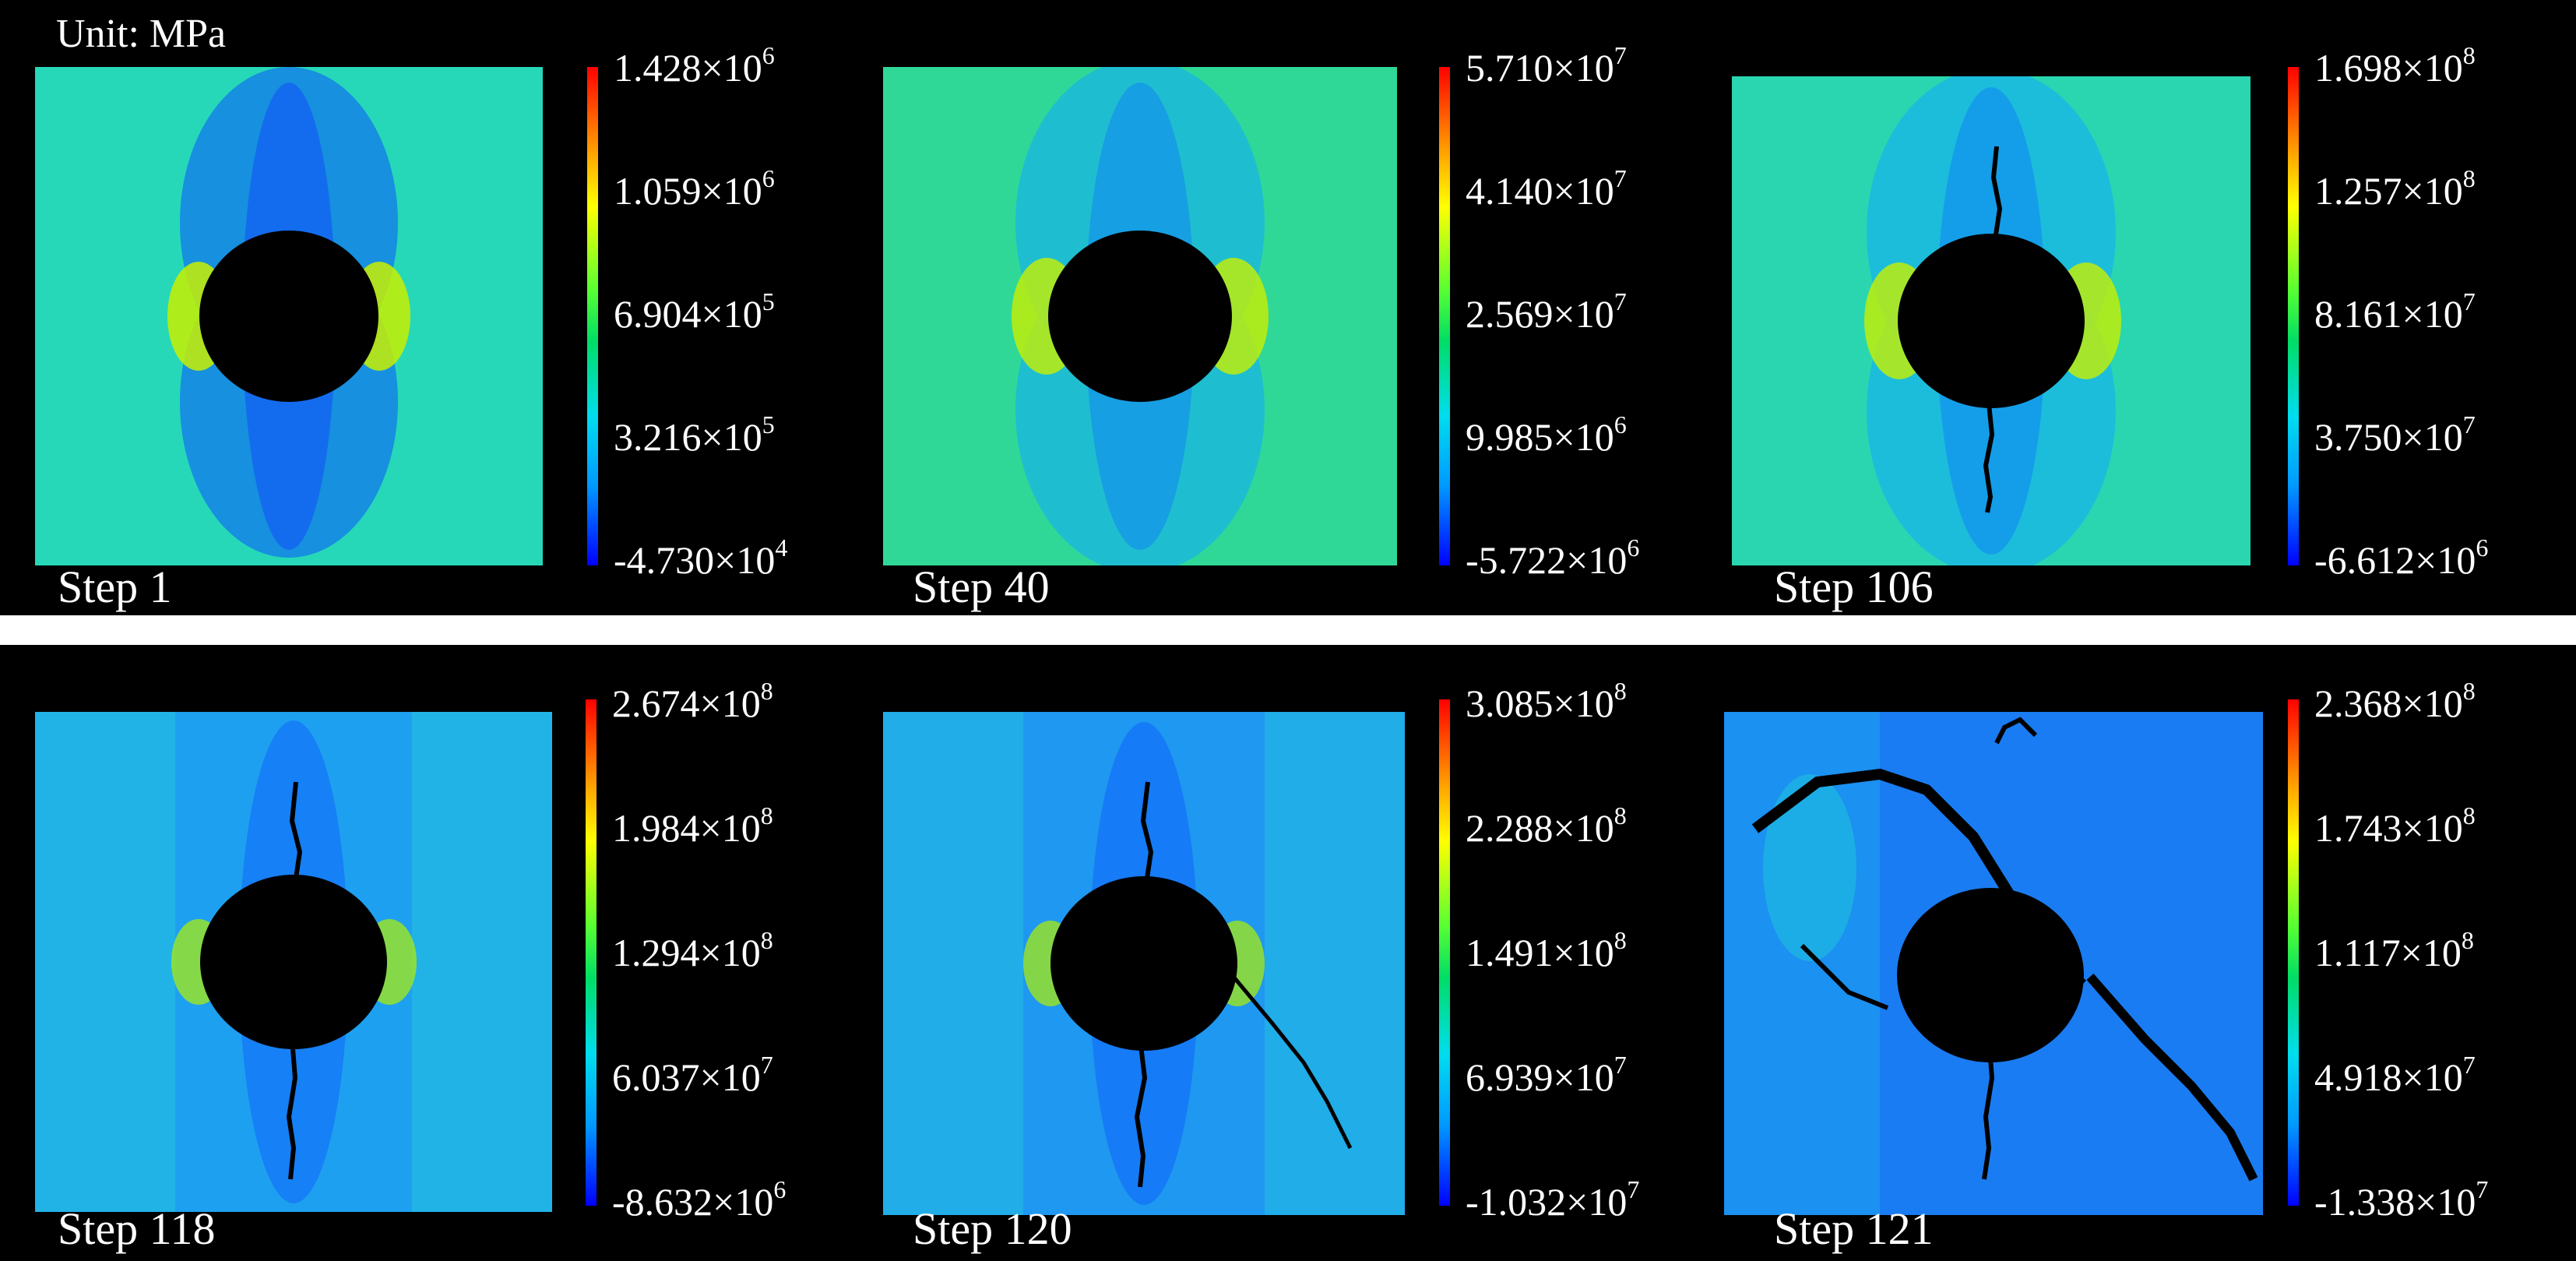 The height and width of the screenshot is (1261, 2576). What do you see at coordinates (1546, 312) in the screenshot?
I see `tick-label: 2.569×10⁷` at bounding box center [1546, 312].